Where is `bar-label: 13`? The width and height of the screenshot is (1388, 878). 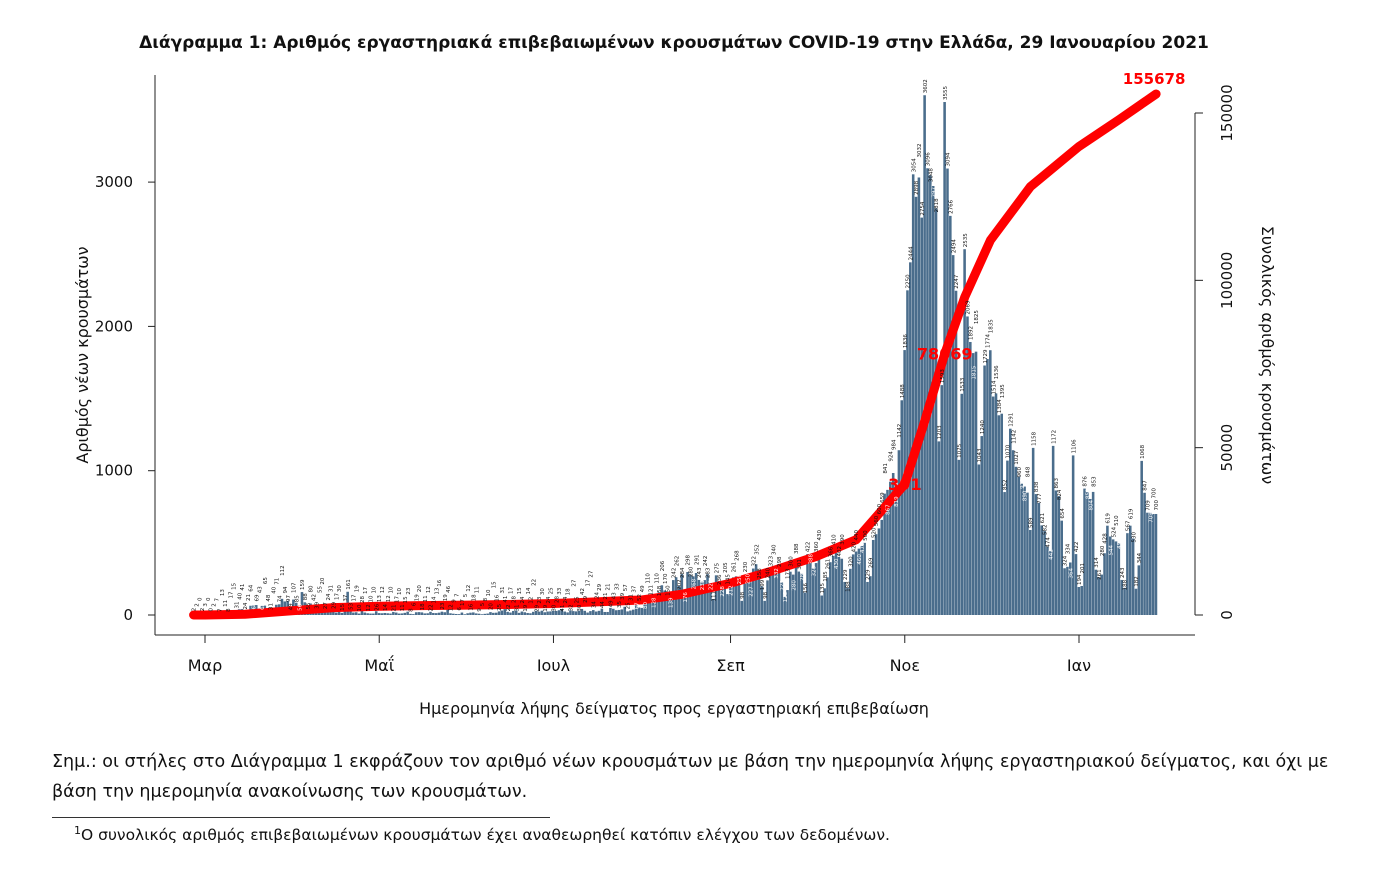 bar-label: 13 is located at coordinates (223, 592).